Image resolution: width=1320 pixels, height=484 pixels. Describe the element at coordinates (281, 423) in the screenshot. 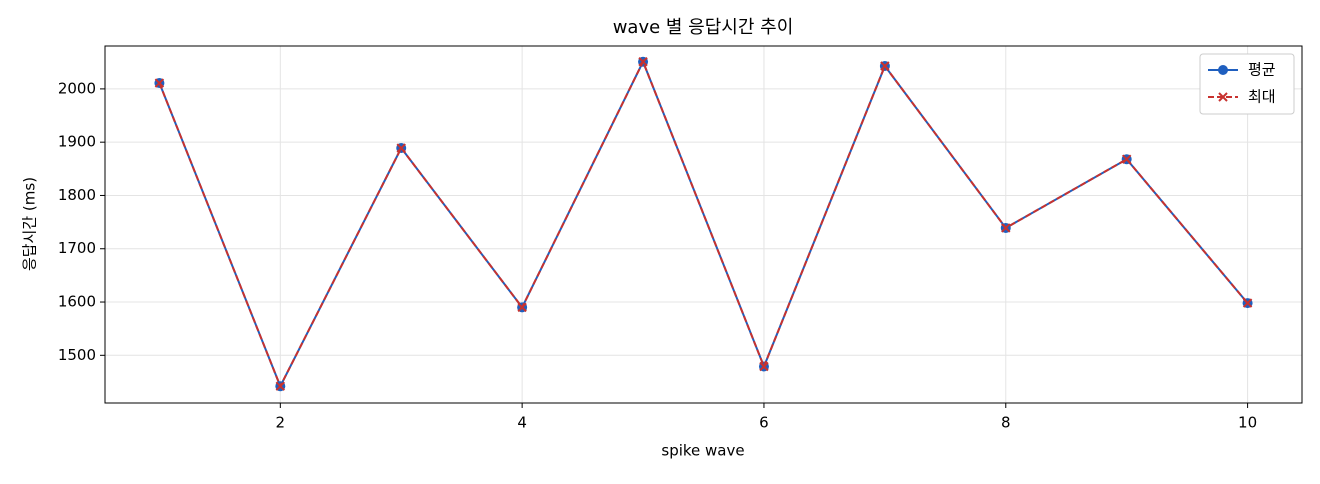

I see `x-tick-label: 2` at that location.